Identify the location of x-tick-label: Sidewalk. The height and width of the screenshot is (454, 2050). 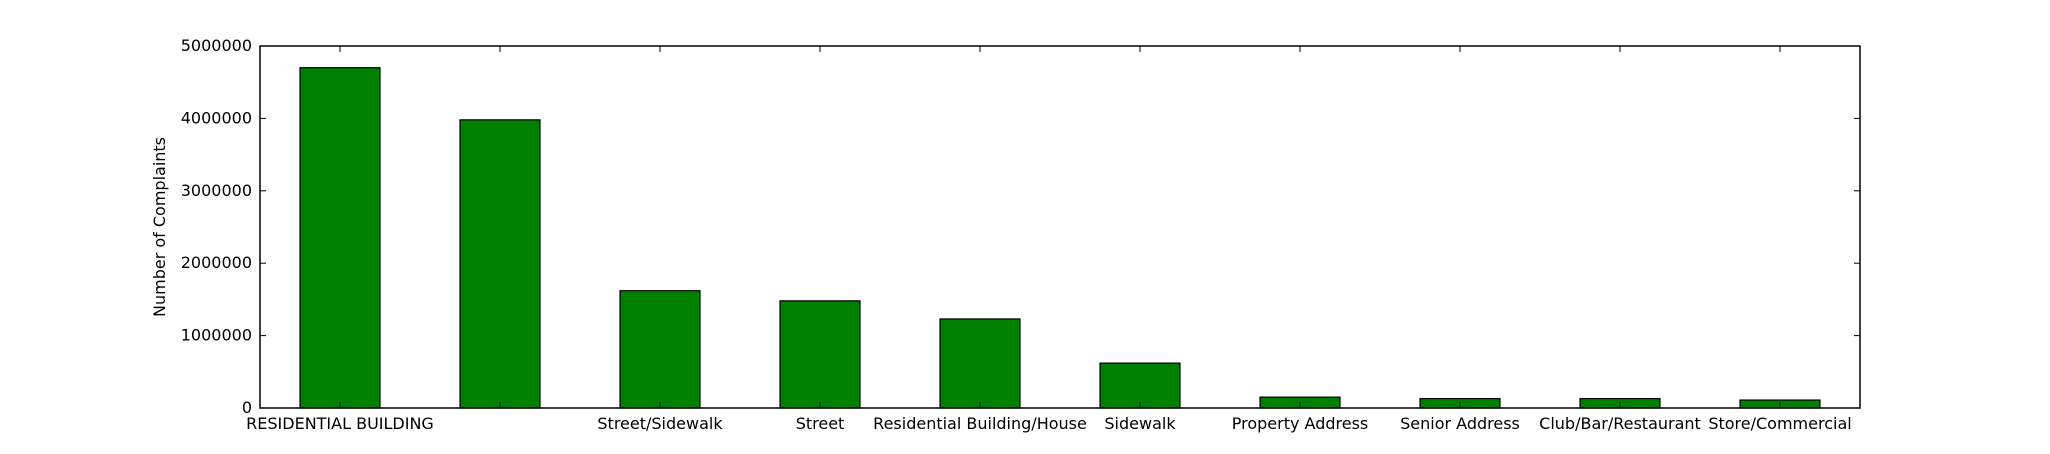
(1140, 423).